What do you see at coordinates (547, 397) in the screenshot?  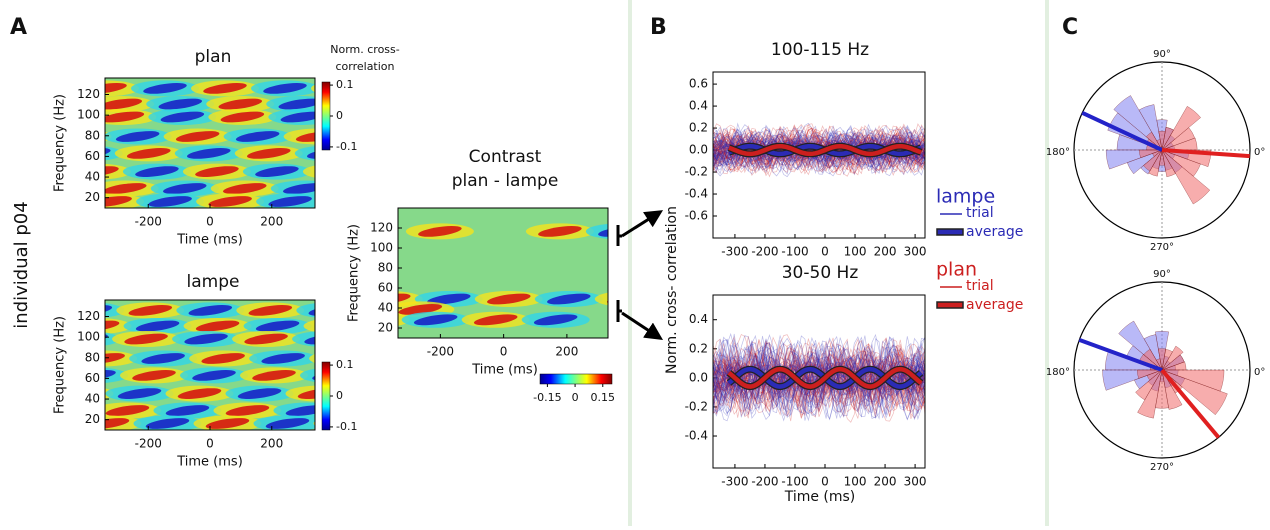 I see `colorbar-tick-label: -0.15` at bounding box center [547, 397].